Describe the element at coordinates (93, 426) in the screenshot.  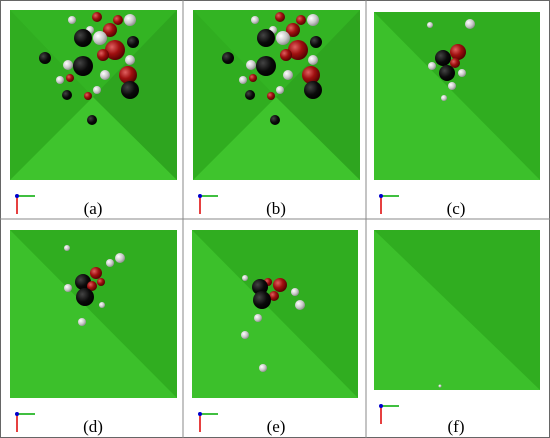
I see `panel-label: (d)` at that location.